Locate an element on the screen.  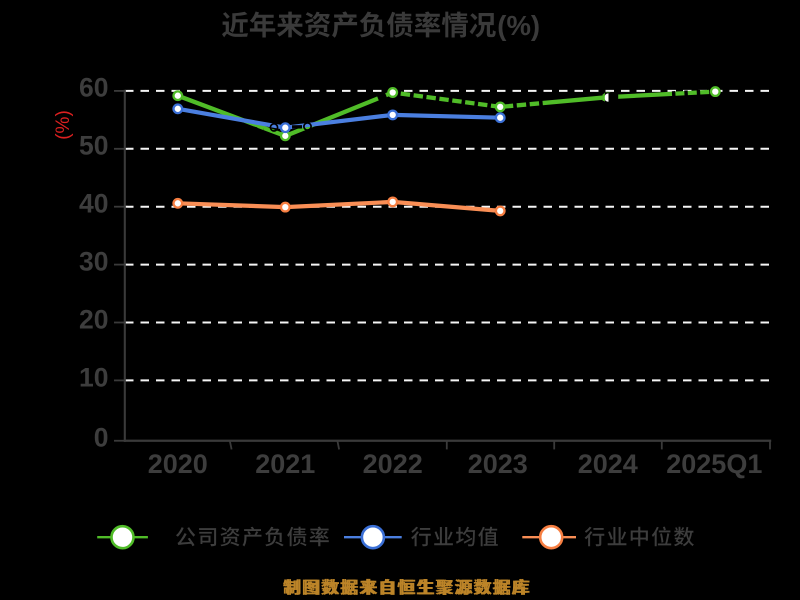
svg-text: 10 is located at coordinates (93, 377).